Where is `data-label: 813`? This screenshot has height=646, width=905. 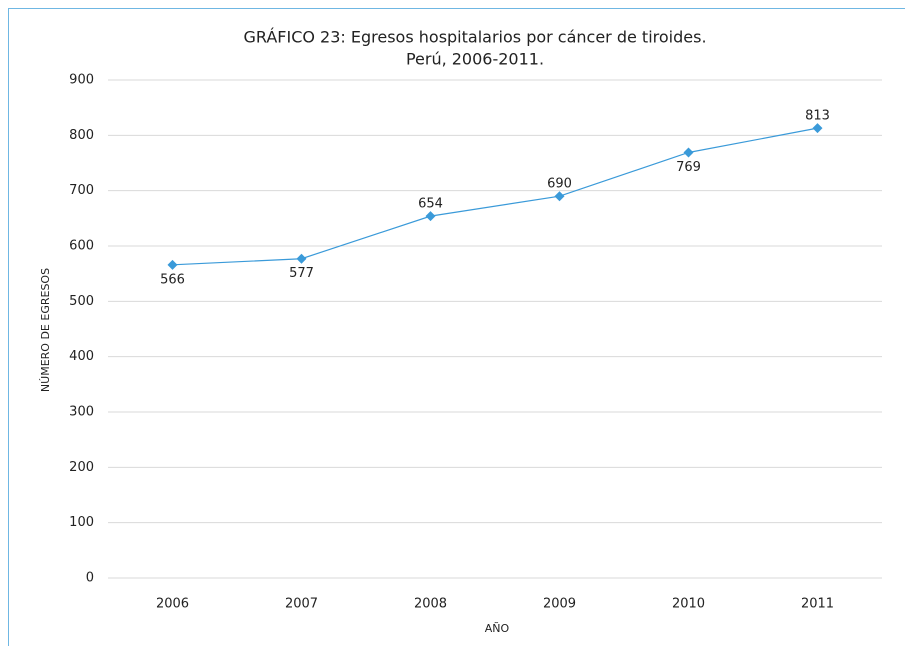
data-label: 813 is located at coordinates (817, 116).